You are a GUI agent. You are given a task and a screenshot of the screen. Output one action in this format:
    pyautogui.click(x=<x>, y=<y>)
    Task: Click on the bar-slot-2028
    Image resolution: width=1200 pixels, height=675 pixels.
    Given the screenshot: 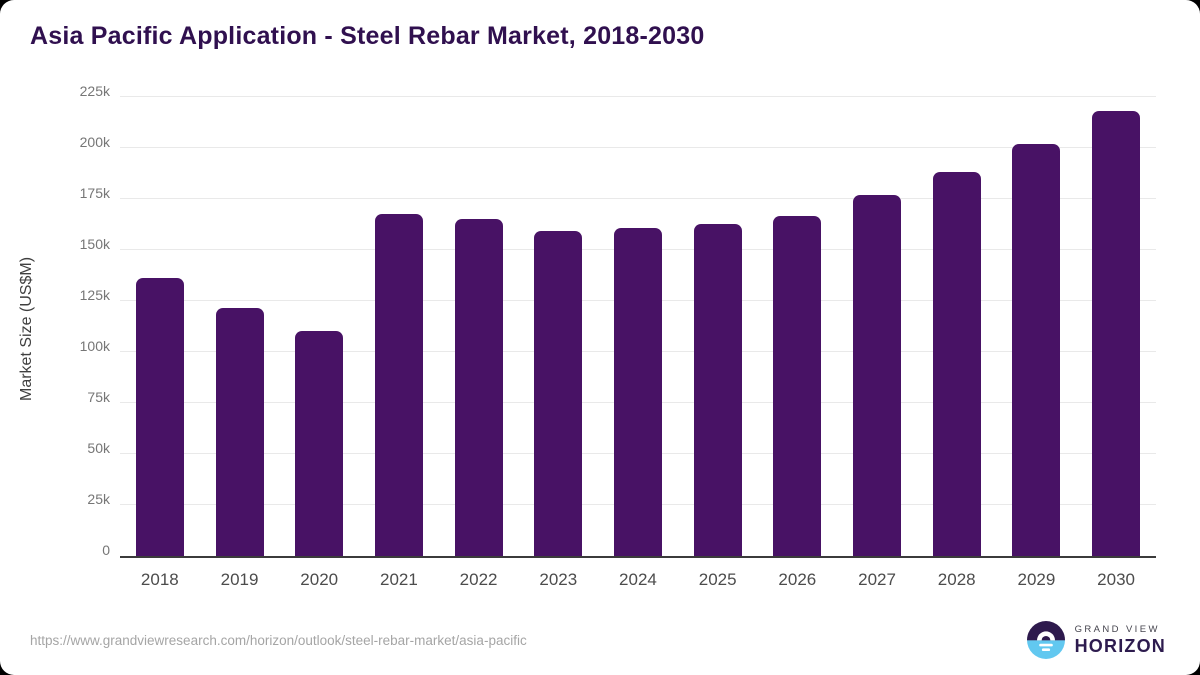 What is the action you would take?
    pyautogui.click(x=957, y=327)
    